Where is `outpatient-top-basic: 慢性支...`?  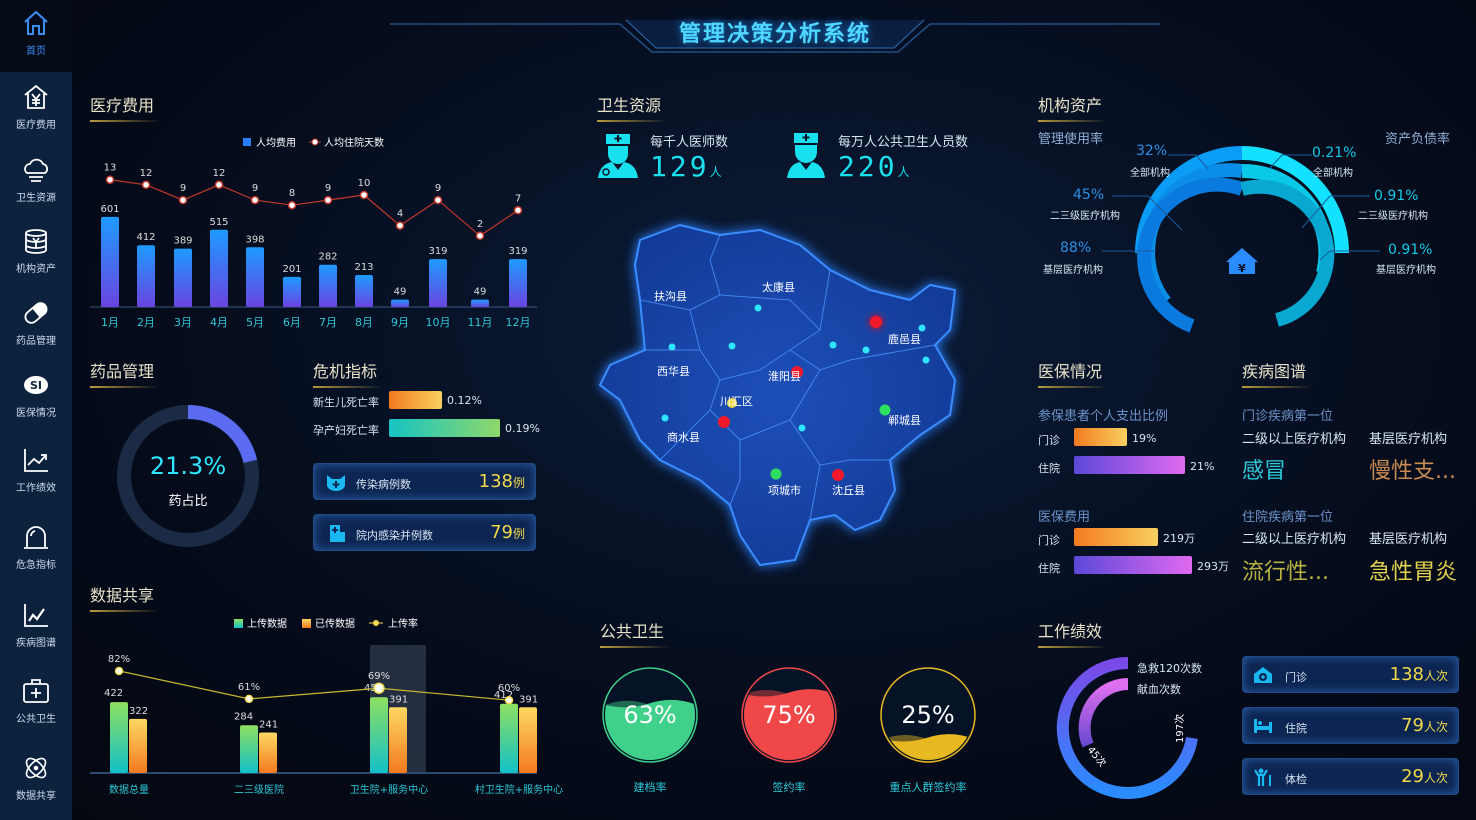
outpatient-top-basic: 慢性支... is located at coordinates (1412, 471).